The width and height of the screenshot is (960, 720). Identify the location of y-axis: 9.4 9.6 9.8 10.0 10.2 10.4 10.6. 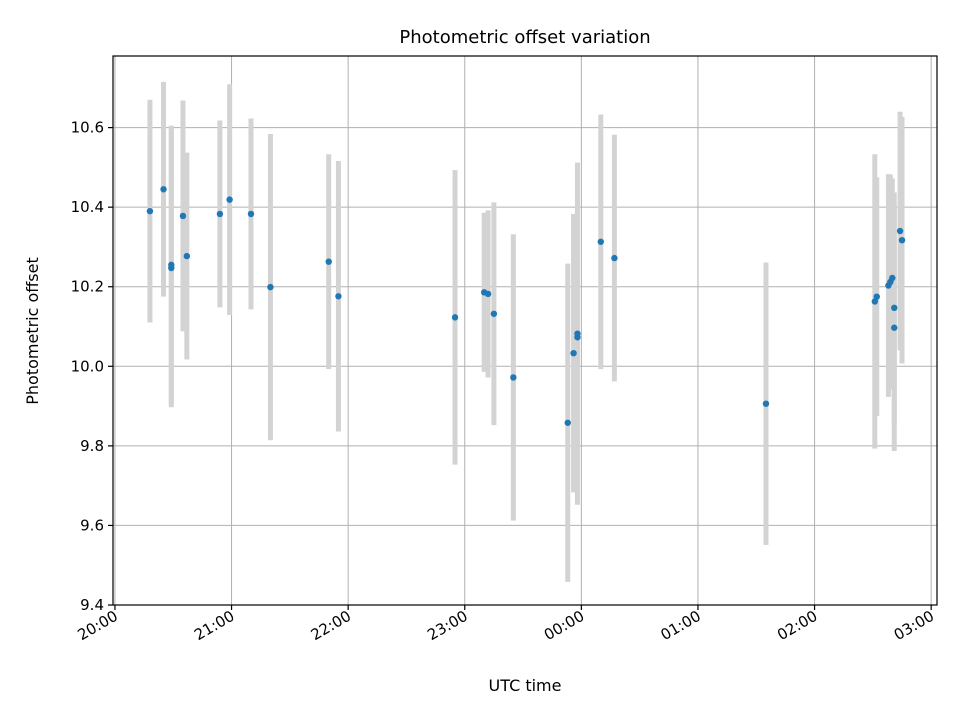
(92, 366).